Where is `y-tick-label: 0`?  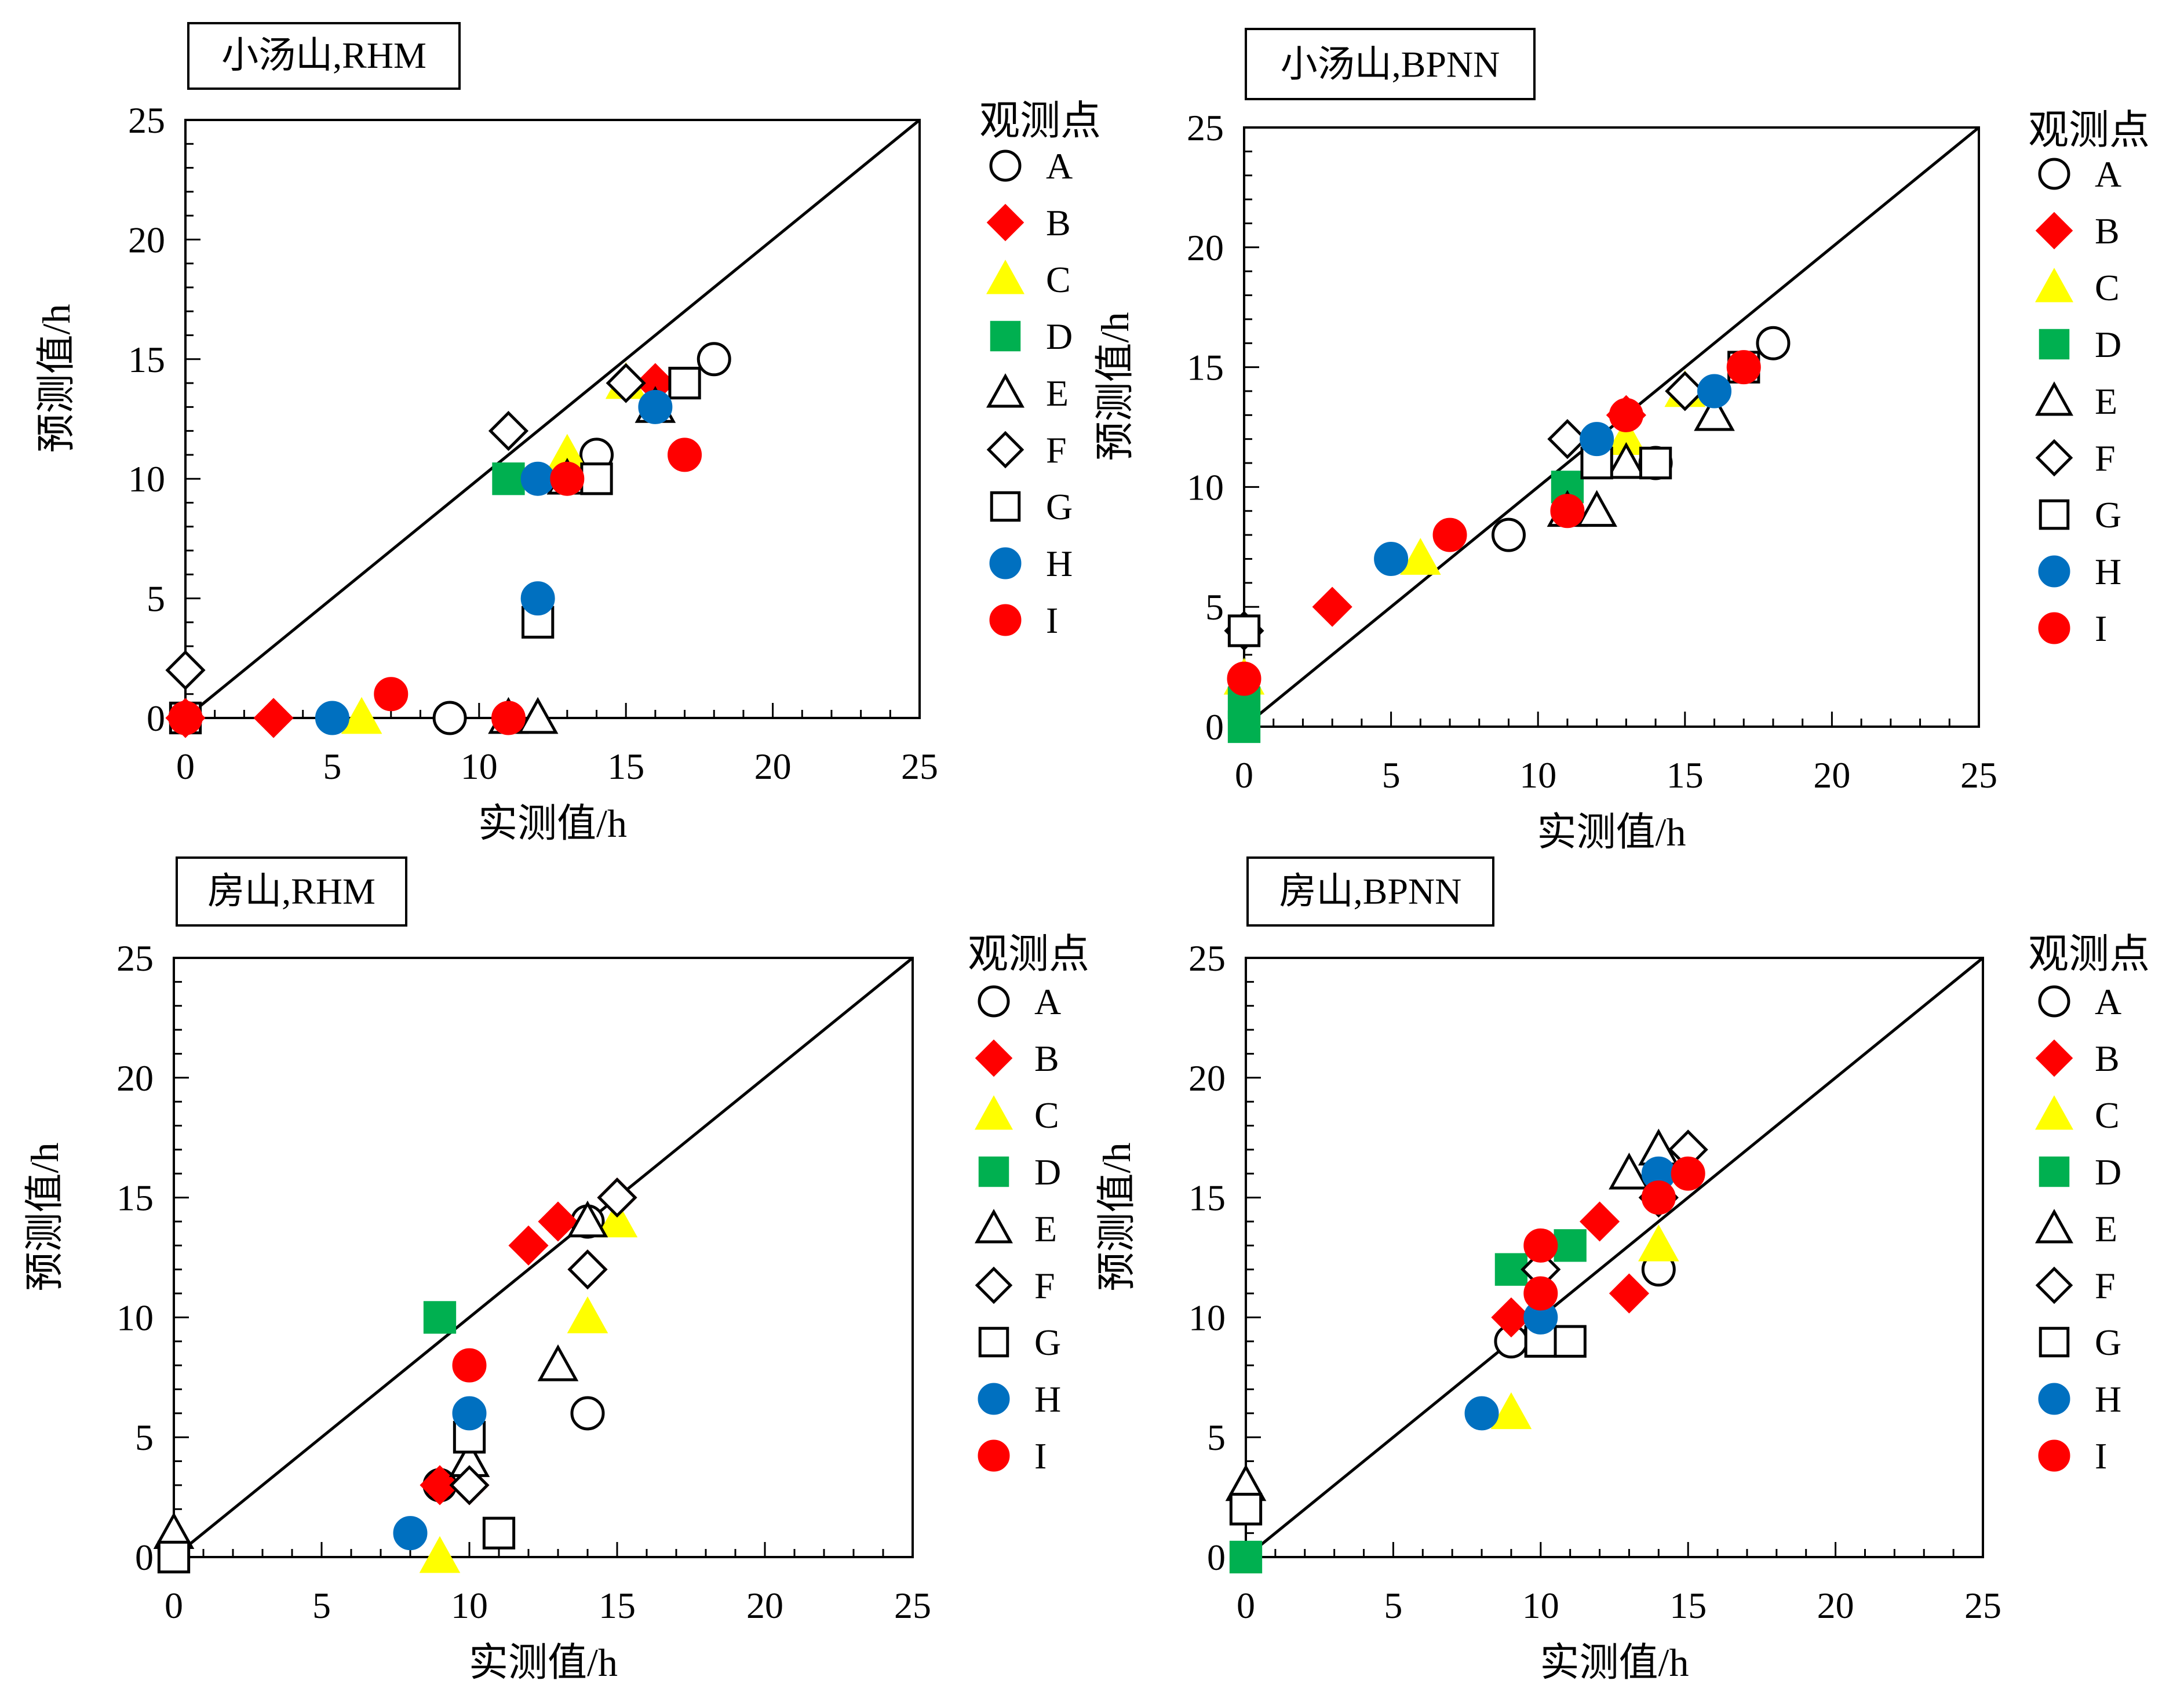
y-tick-label: 0 is located at coordinates (1214, 727).